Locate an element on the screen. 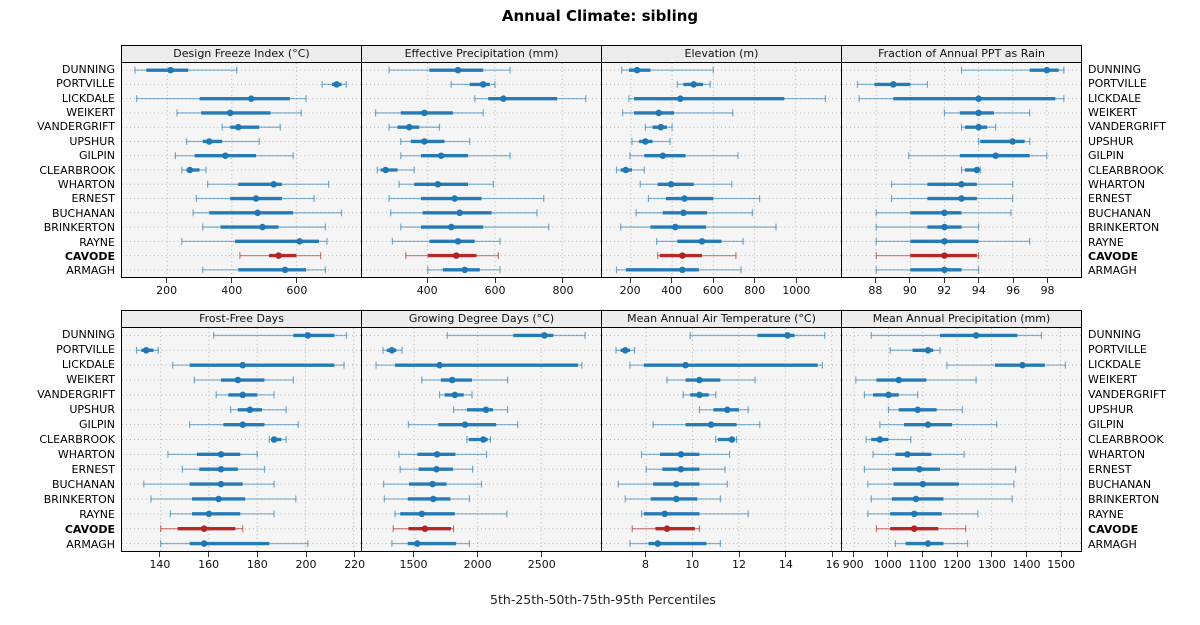  panel-x-axis: 900 1000 1100 1200 1300 1400 1500 is located at coordinates (961, 564).